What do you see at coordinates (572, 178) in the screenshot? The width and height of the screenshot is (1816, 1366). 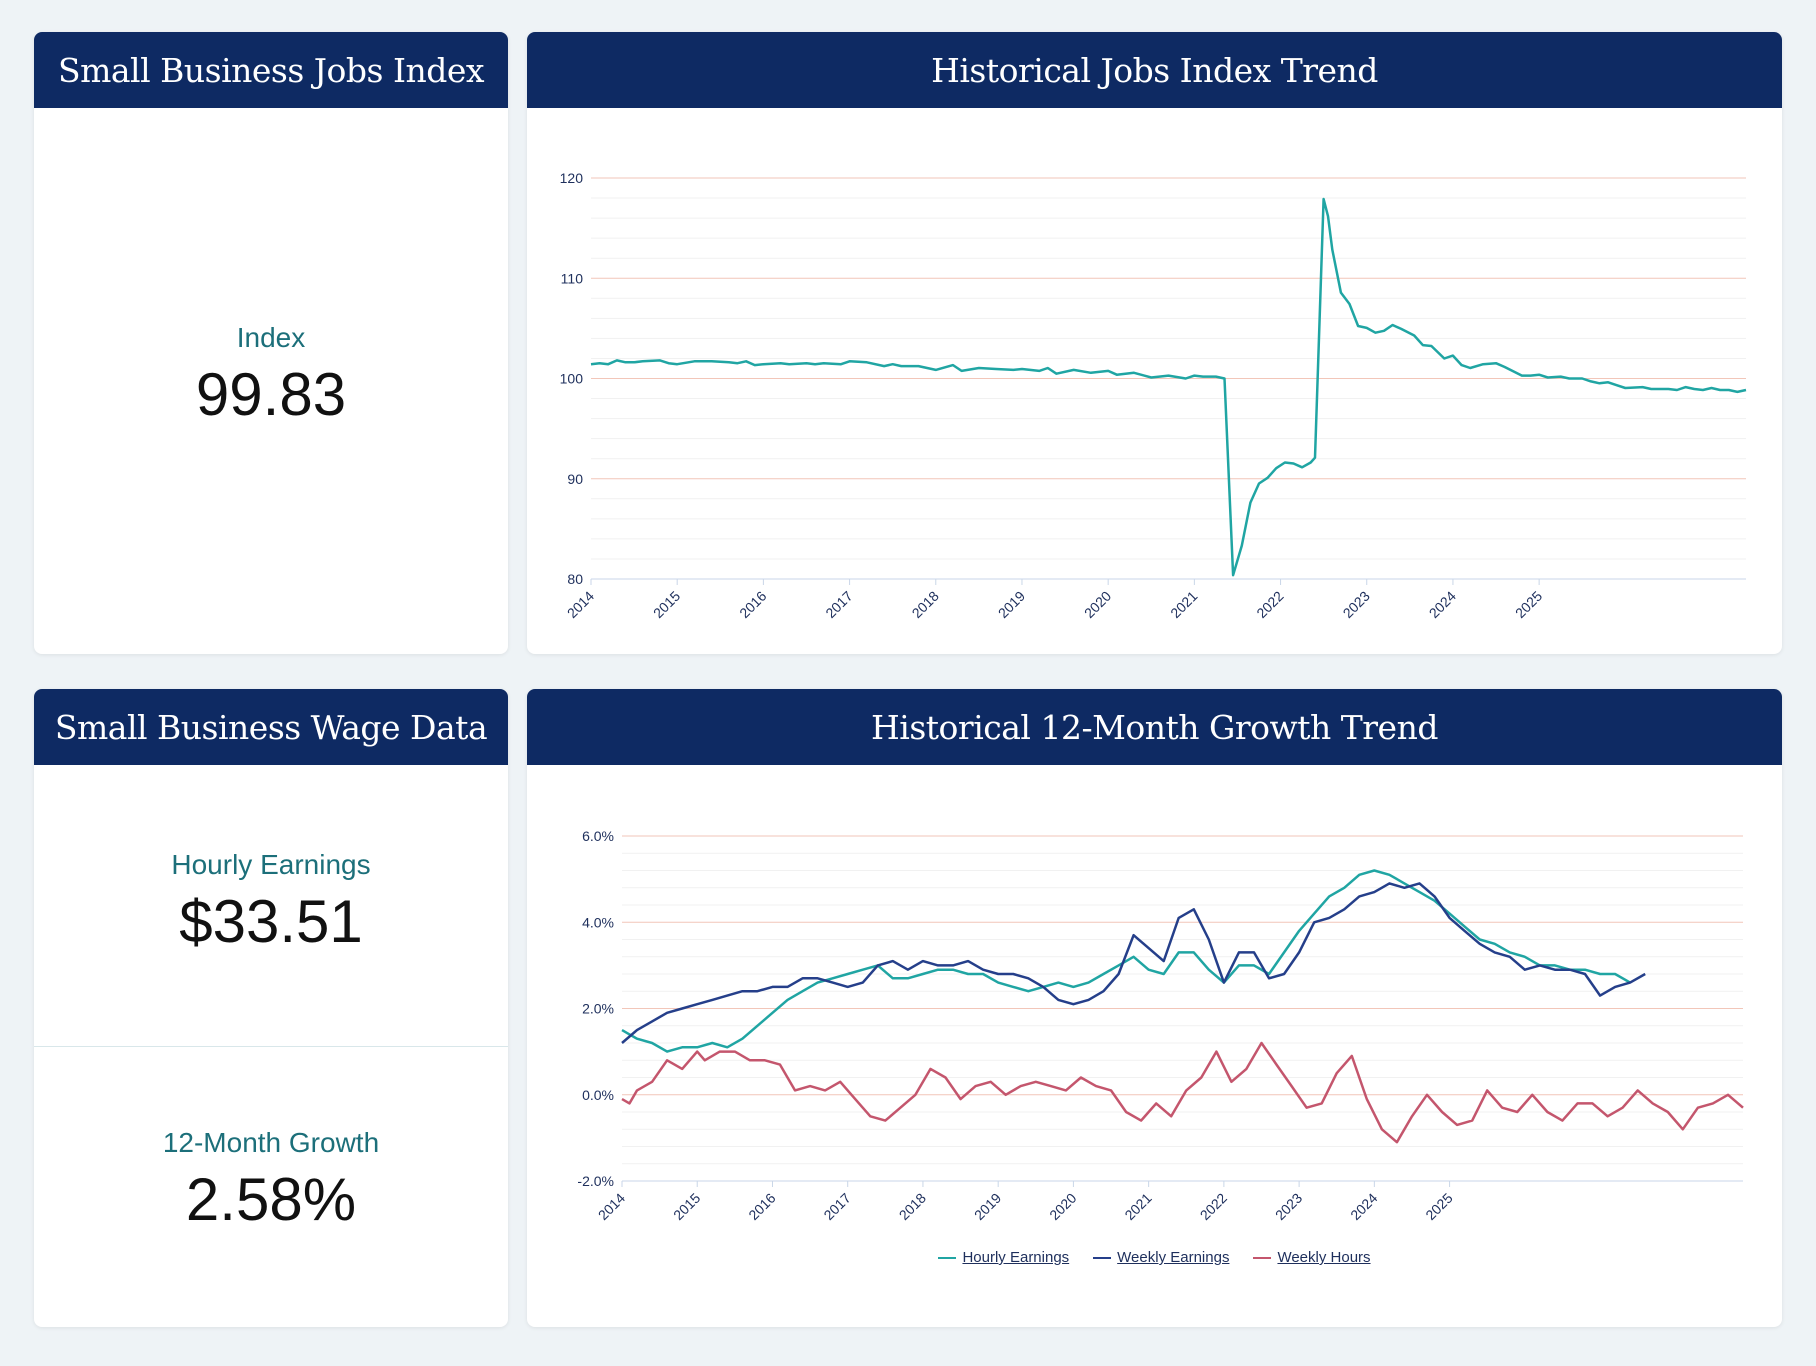 I see `y-tick-label: 120` at bounding box center [572, 178].